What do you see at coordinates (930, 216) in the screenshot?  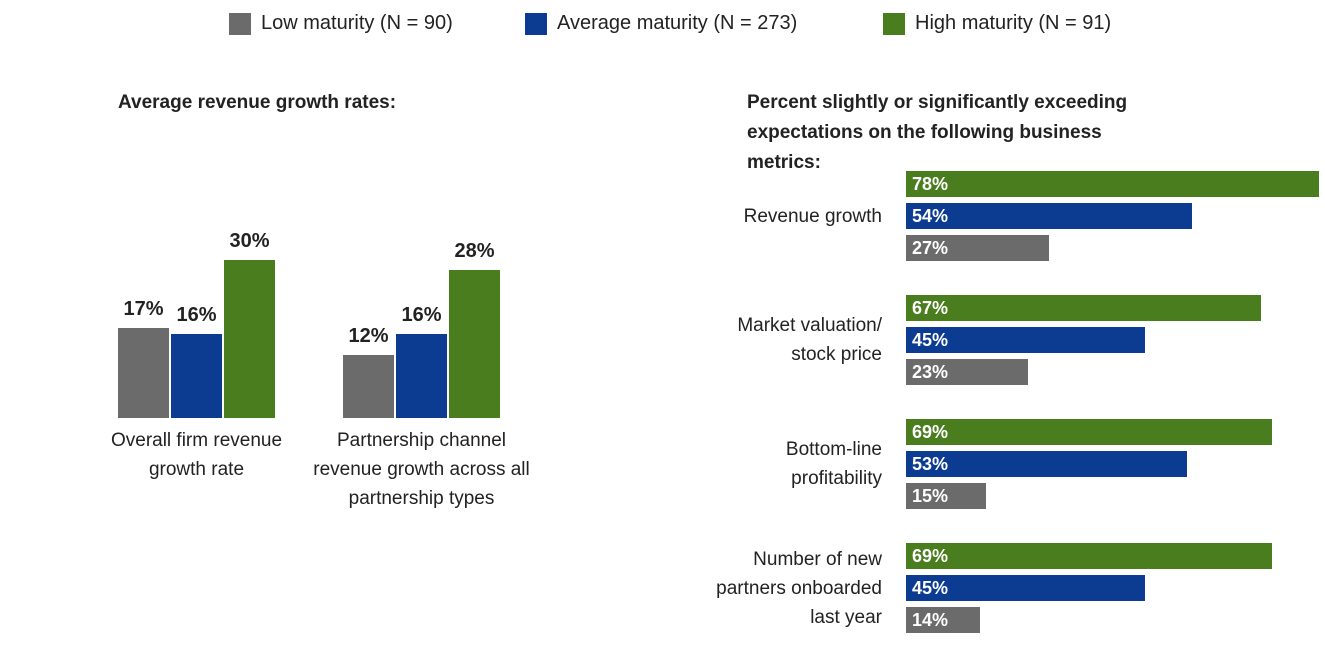 I see `value-label: 54%` at bounding box center [930, 216].